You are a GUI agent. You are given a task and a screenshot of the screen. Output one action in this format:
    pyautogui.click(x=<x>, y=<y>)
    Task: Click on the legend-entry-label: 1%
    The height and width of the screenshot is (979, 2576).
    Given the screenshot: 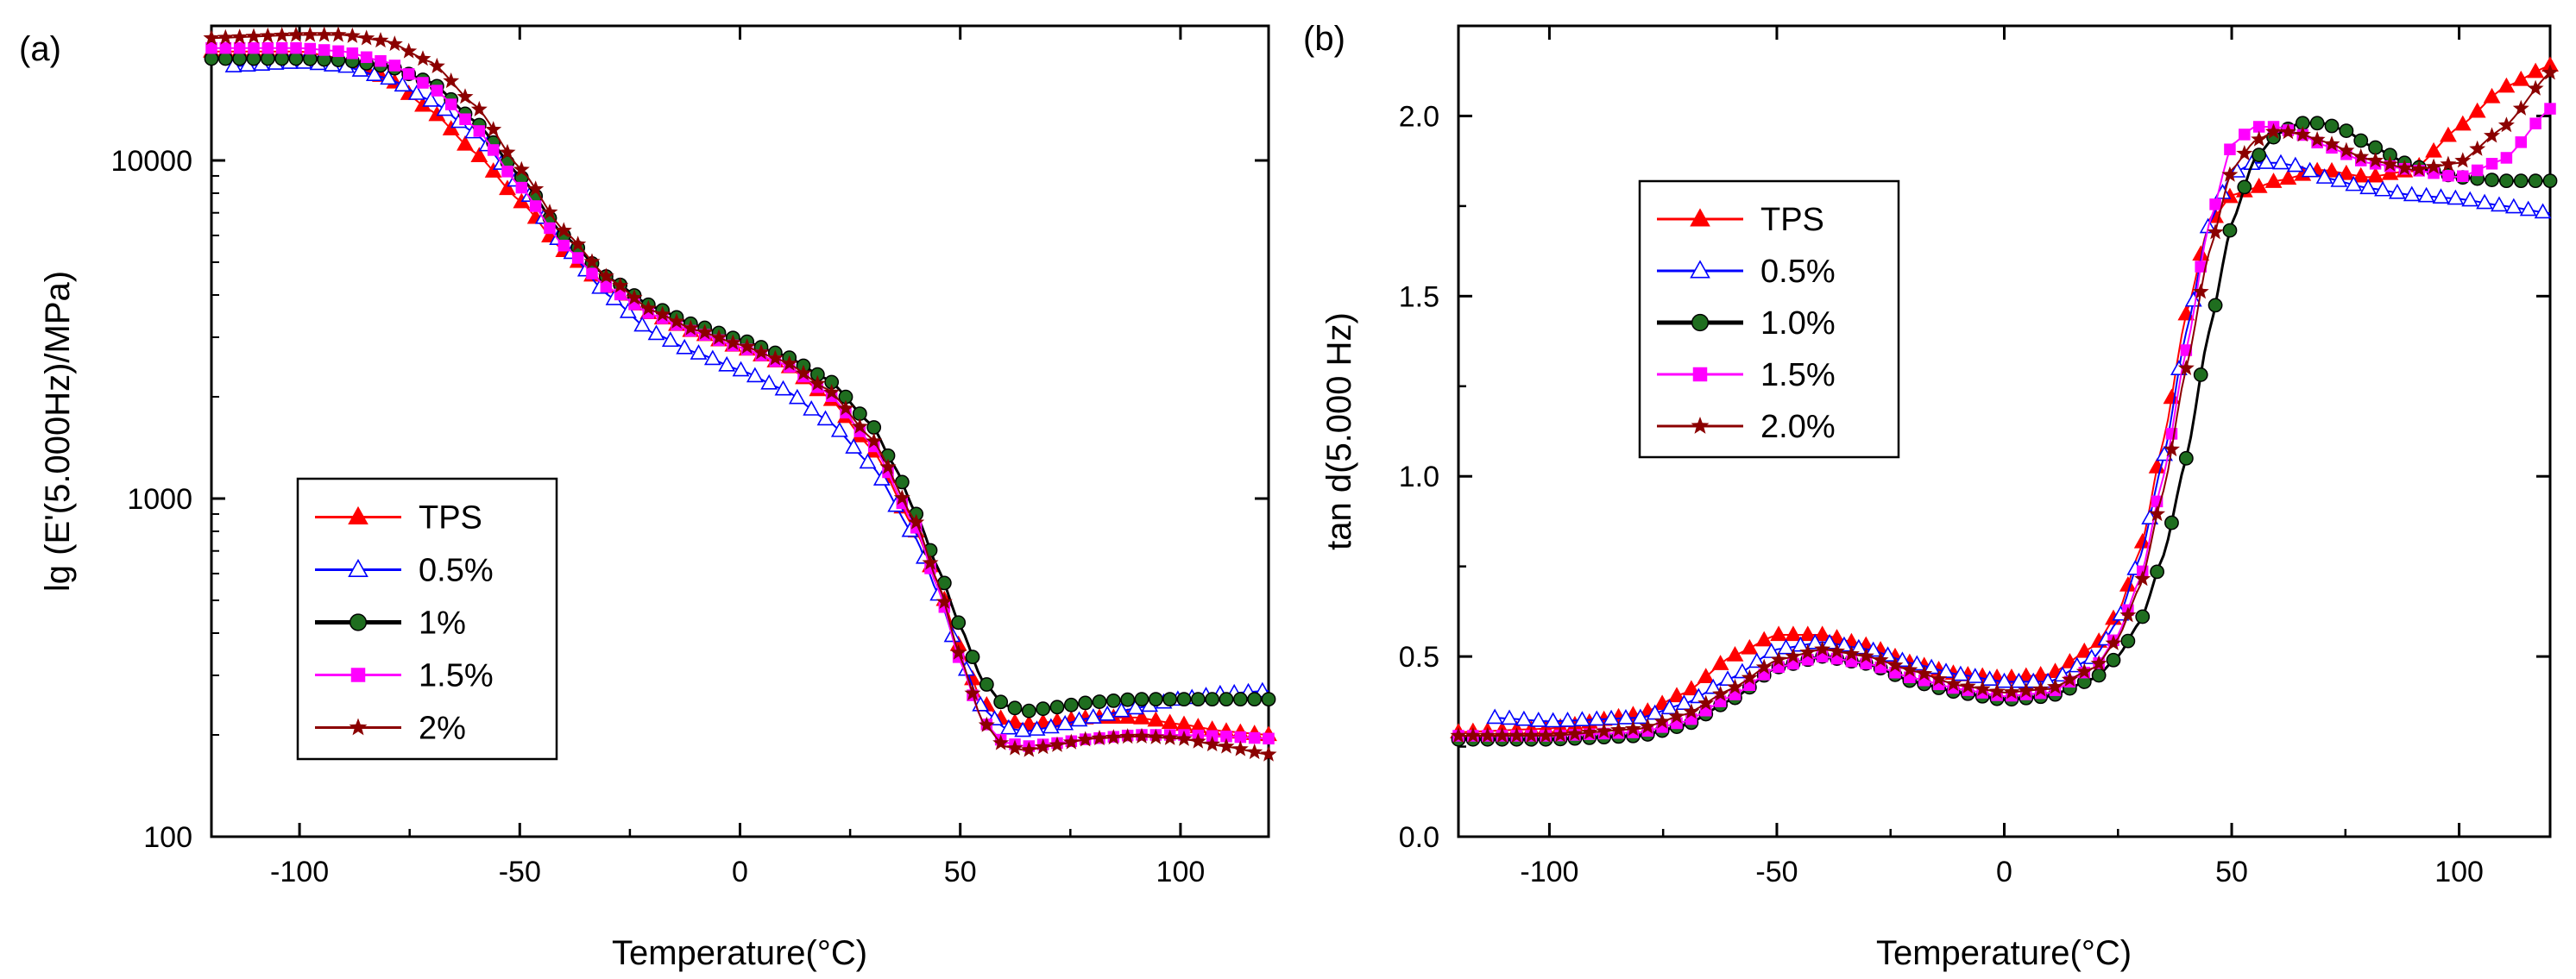 What is the action you would take?
    pyautogui.click(x=442, y=624)
    